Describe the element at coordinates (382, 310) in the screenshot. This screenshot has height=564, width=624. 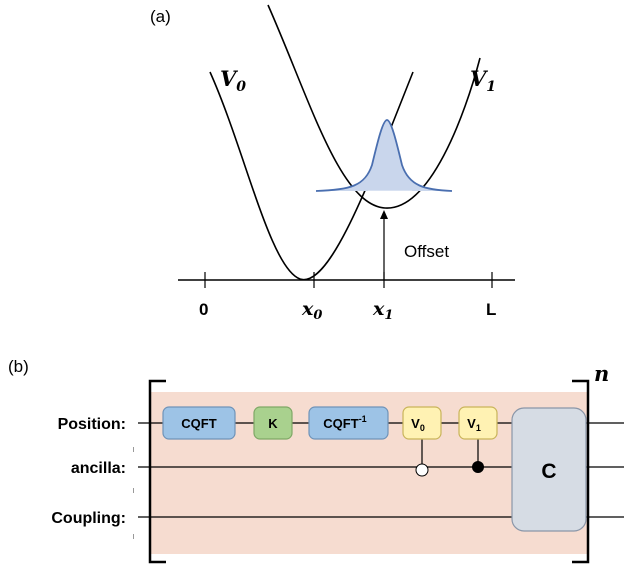
I see `tick-label-x1: x1` at that location.